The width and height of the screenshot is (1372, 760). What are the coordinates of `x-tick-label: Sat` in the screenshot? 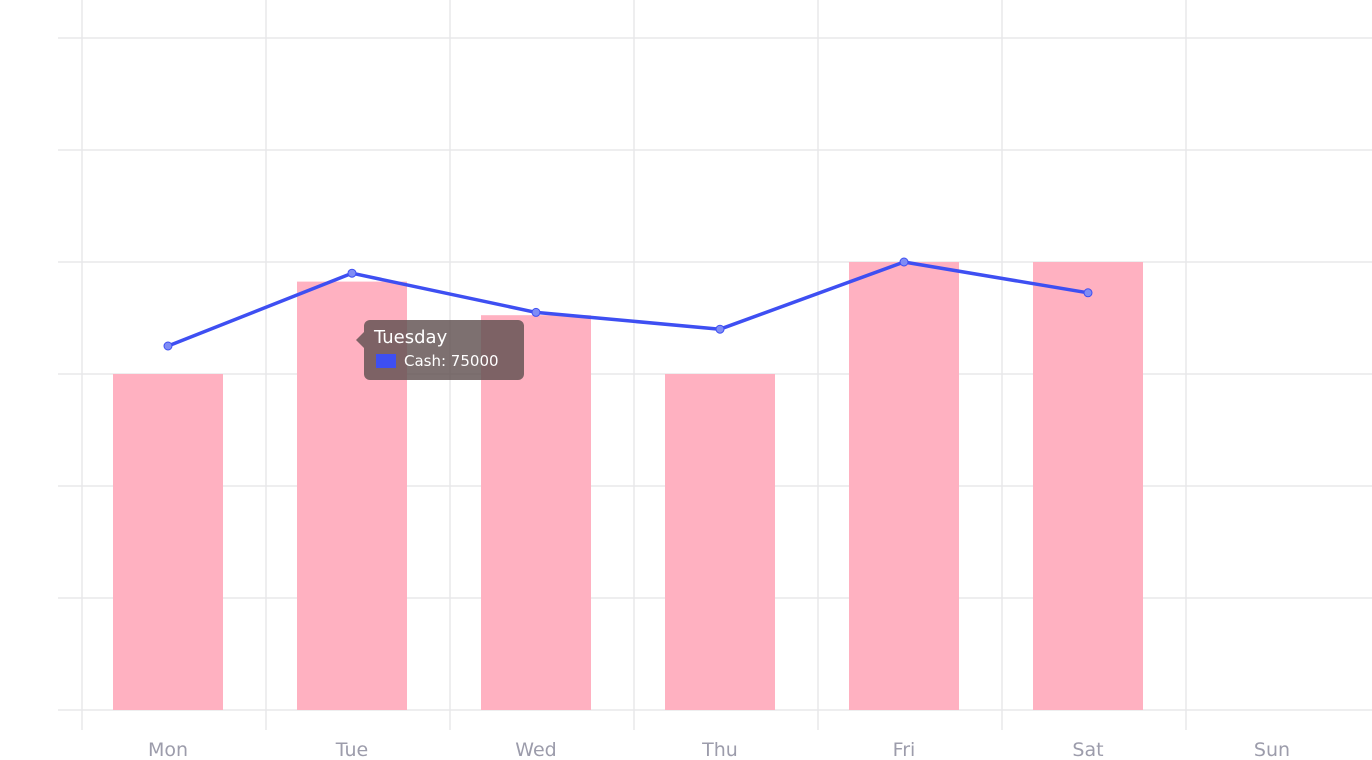 It's located at (1087, 749).